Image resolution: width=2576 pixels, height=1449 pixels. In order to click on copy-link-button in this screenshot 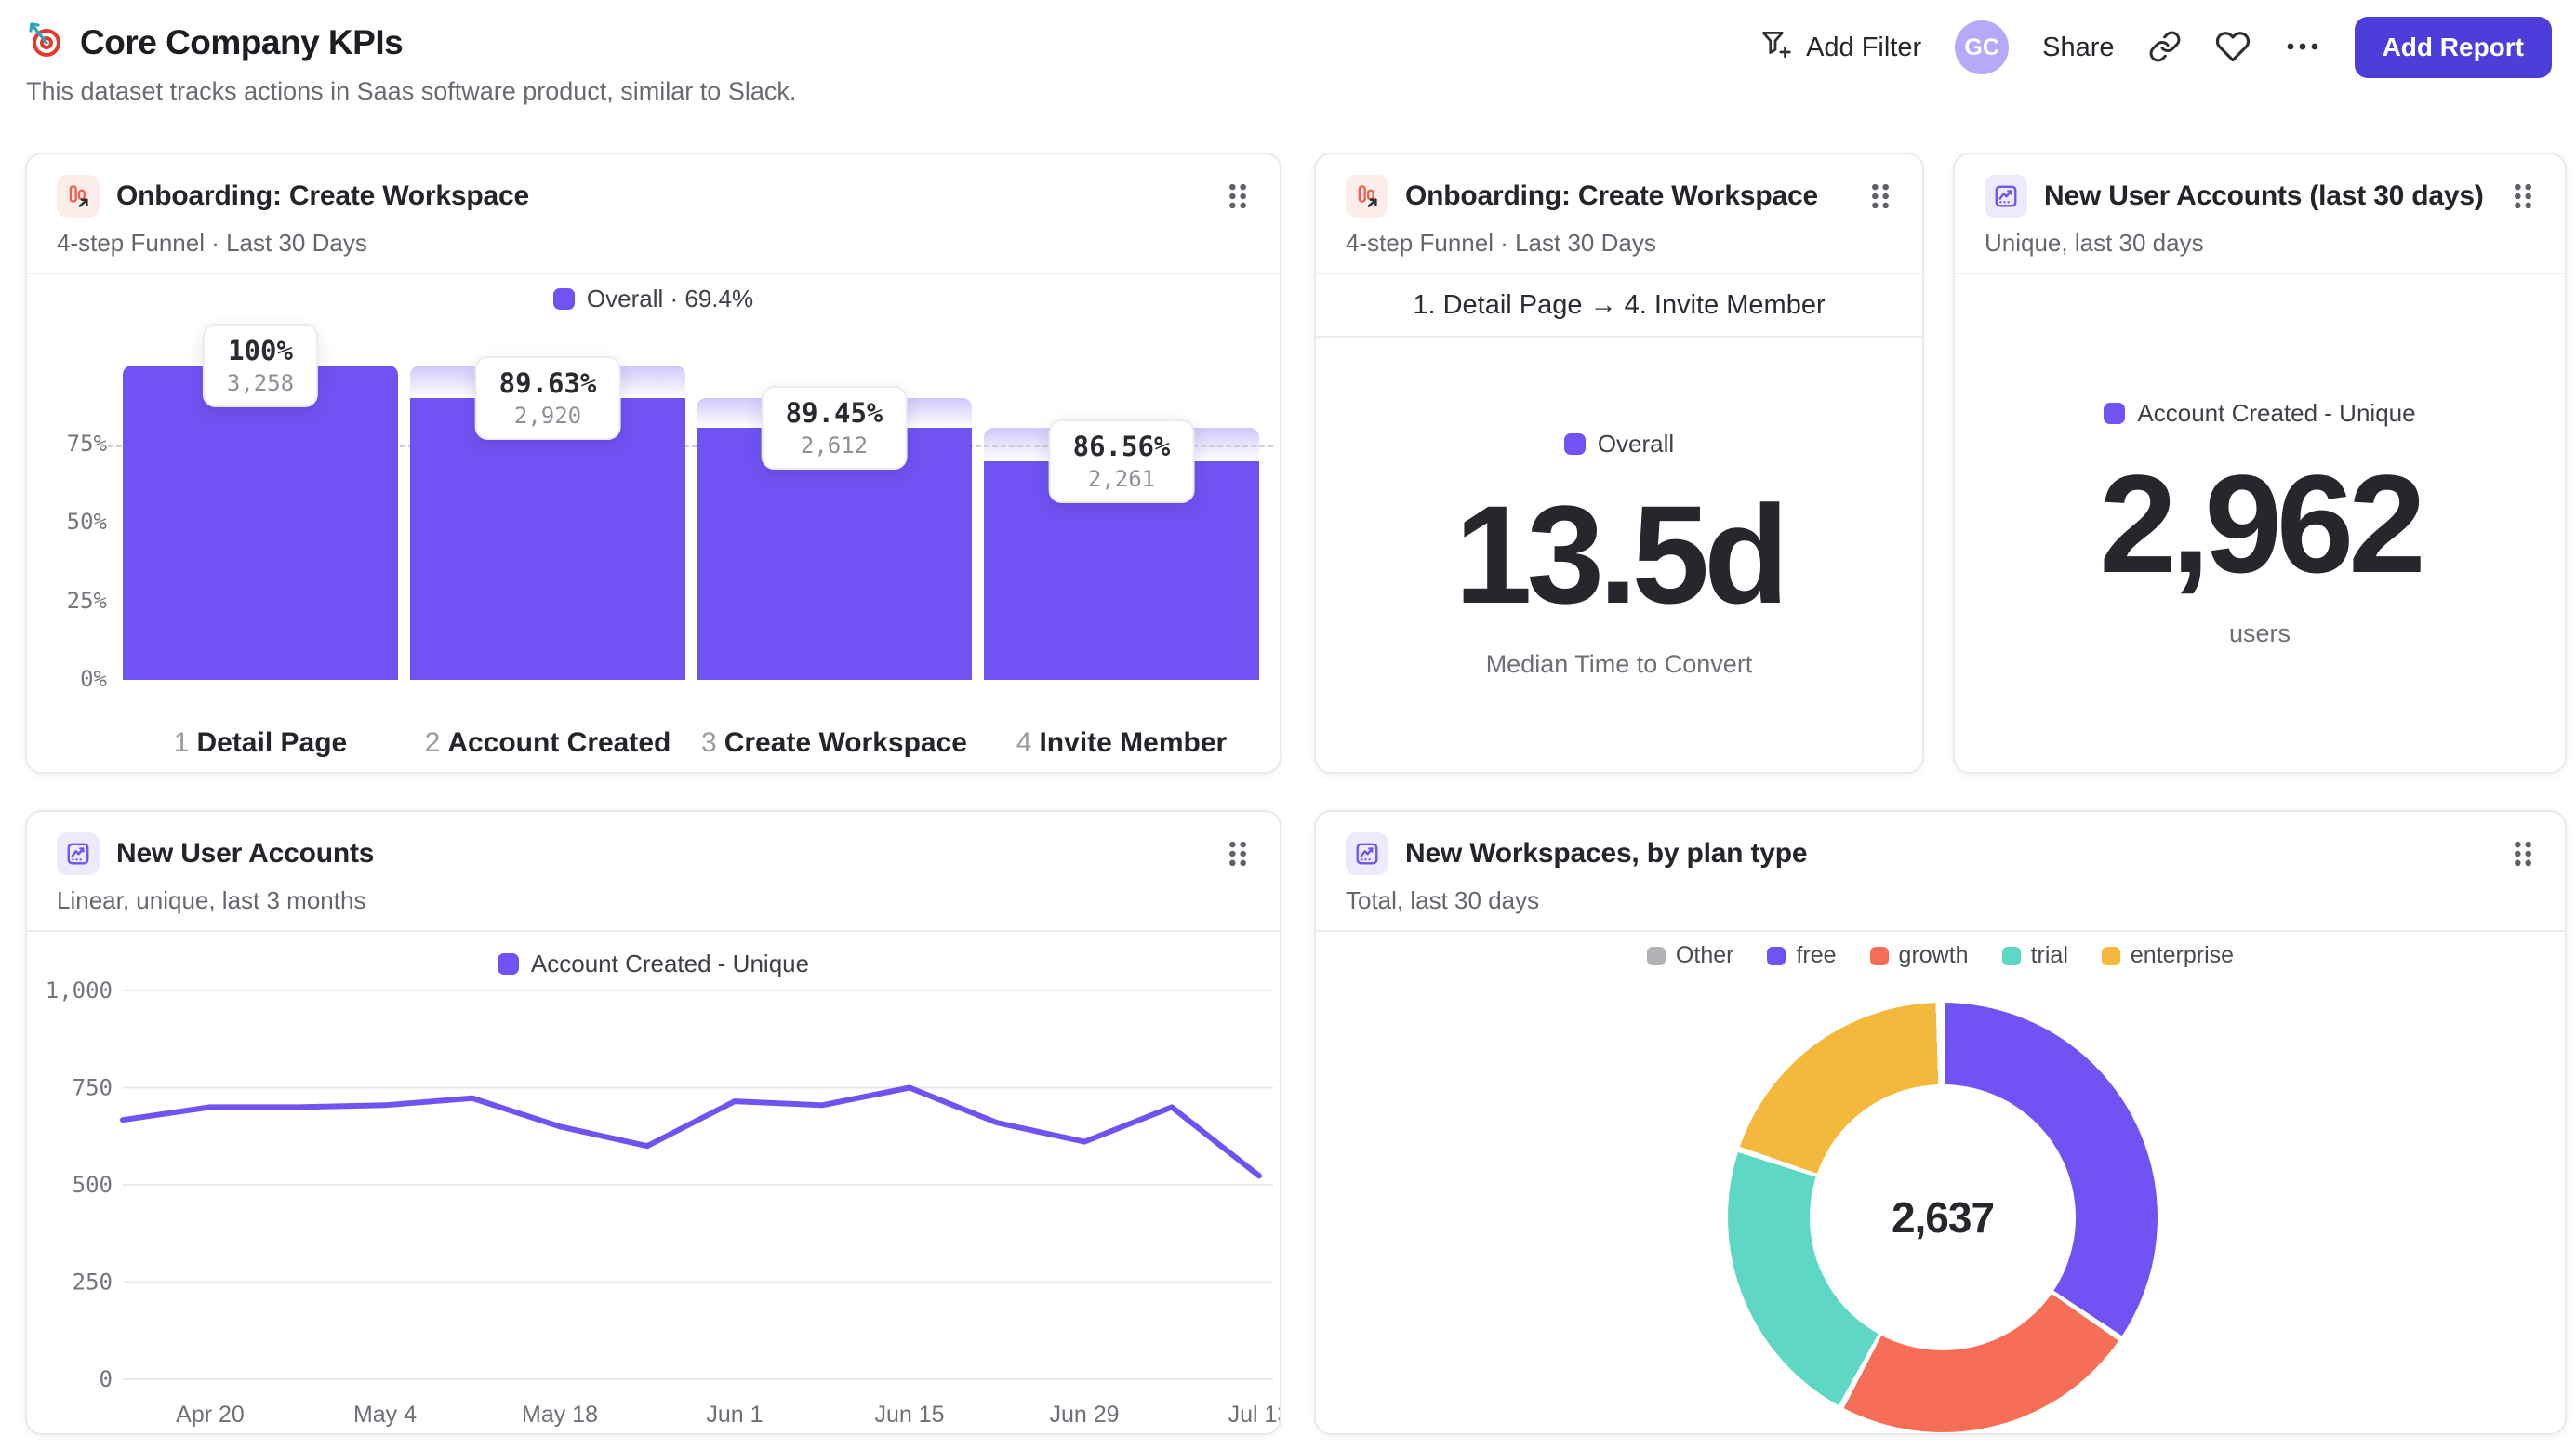, I will do `click(2165, 48)`.